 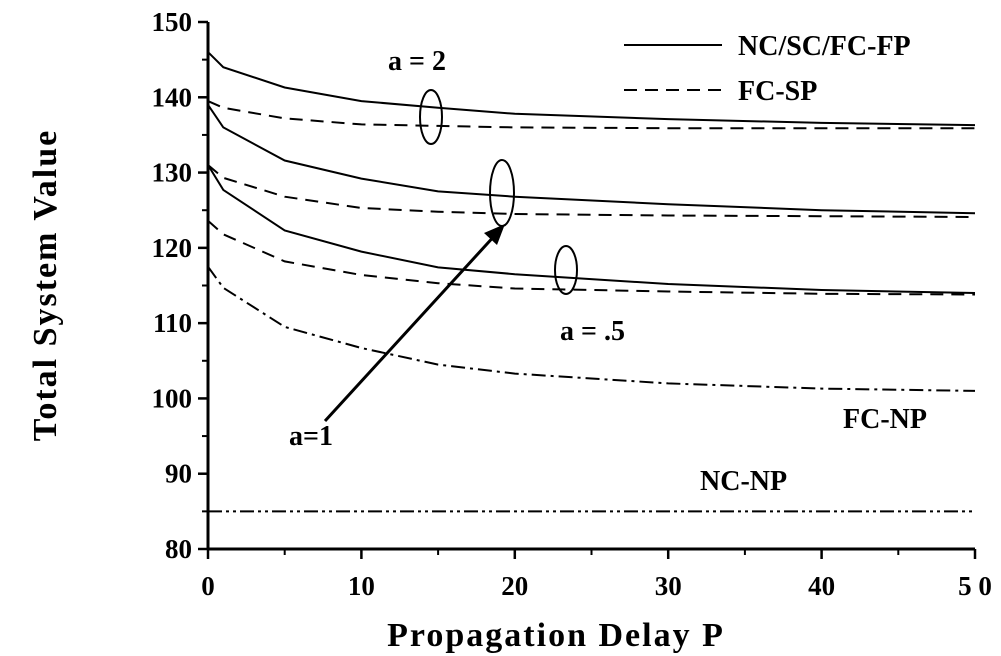 I want to click on y-tick-label: 130, so click(x=172, y=173).